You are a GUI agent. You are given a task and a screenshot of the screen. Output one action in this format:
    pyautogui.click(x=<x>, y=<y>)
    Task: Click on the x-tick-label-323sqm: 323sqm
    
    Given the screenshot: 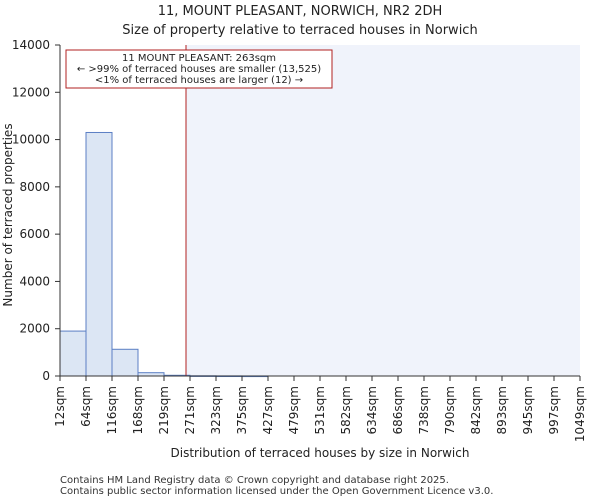 What is the action you would take?
    pyautogui.click(x=216, y=410)
    